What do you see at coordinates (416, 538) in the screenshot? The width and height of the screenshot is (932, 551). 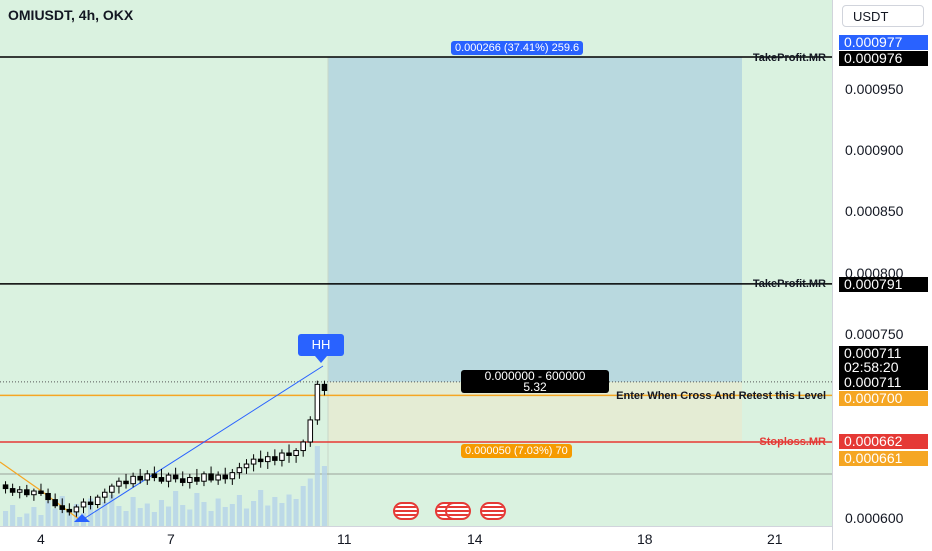 I see `time-axis: 4 7 11 14 18 21` at bounding box center [416, 538].